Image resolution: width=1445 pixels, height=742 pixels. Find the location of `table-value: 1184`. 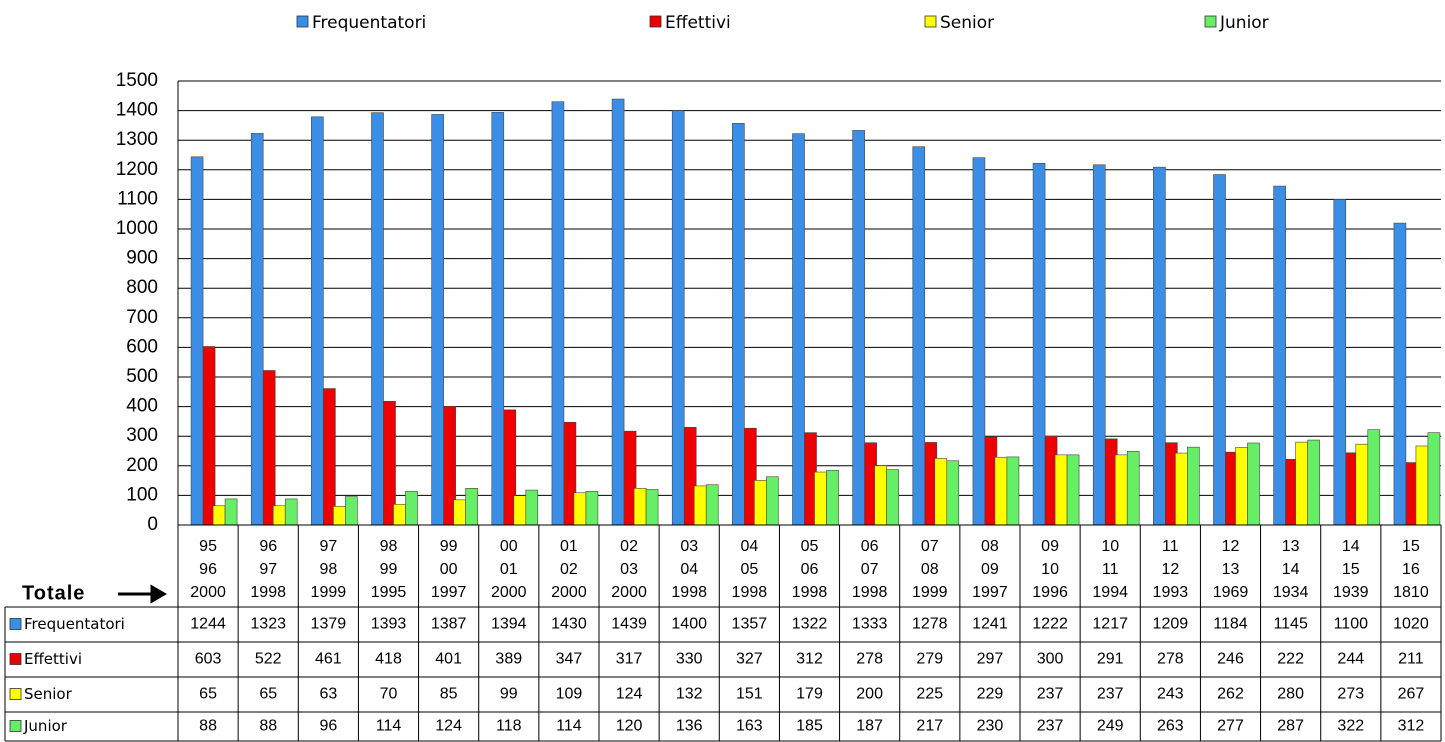

table-value: 1184 is located at coordinates (1230, 624).